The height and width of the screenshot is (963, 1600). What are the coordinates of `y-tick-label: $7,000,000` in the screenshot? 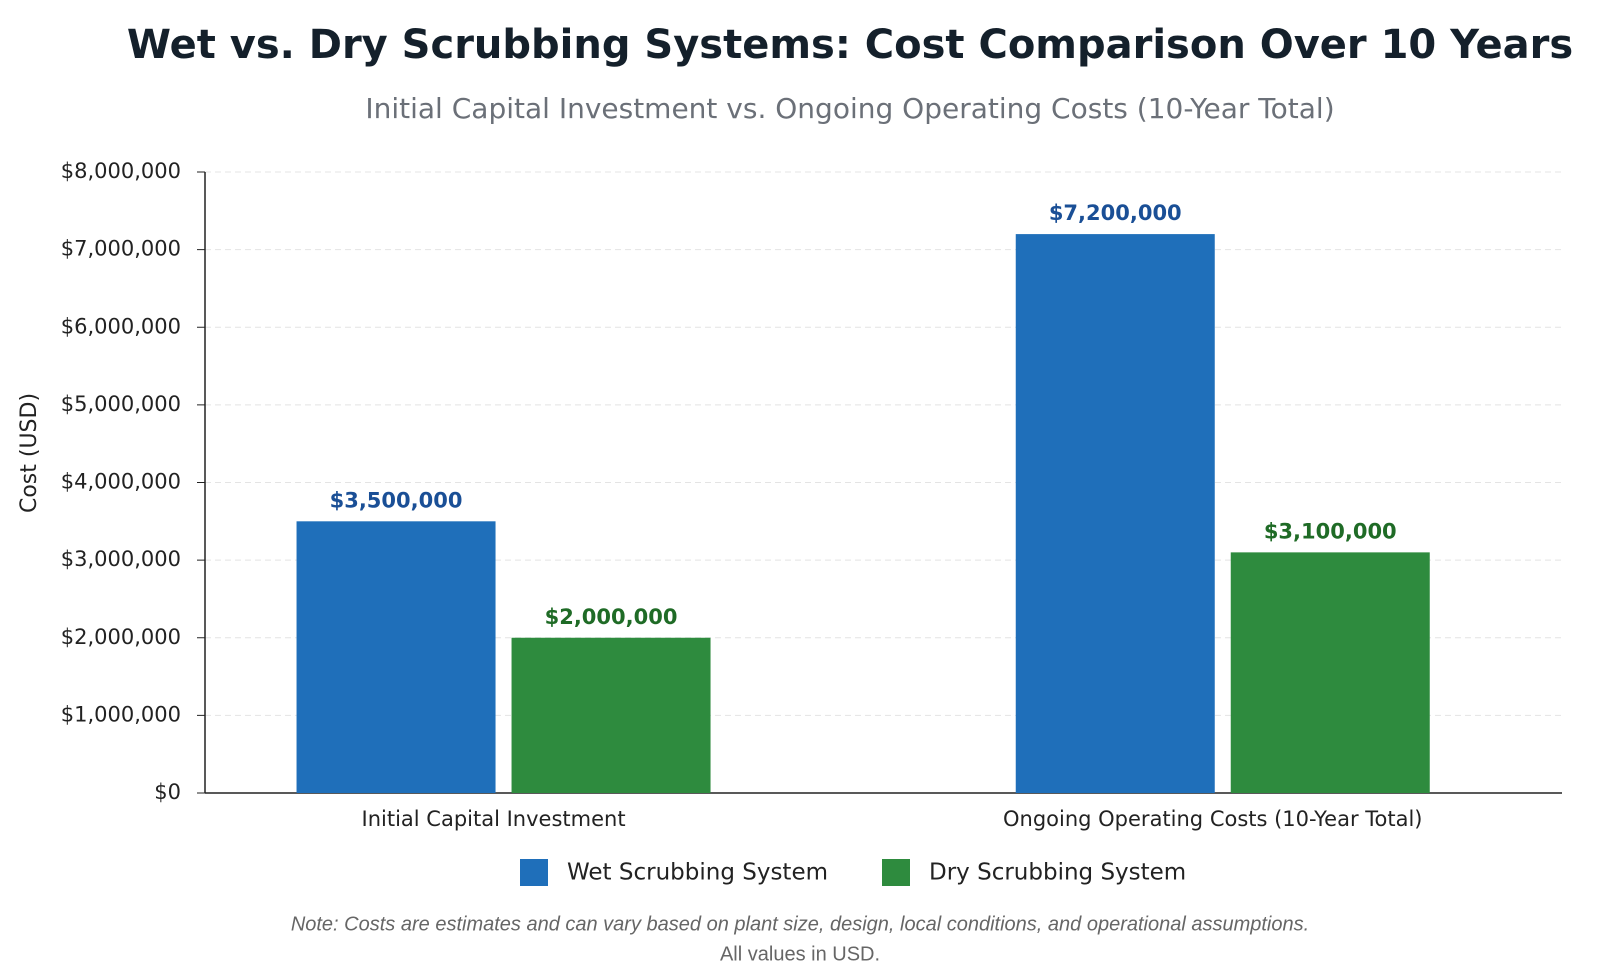 It's located at (121, 249).